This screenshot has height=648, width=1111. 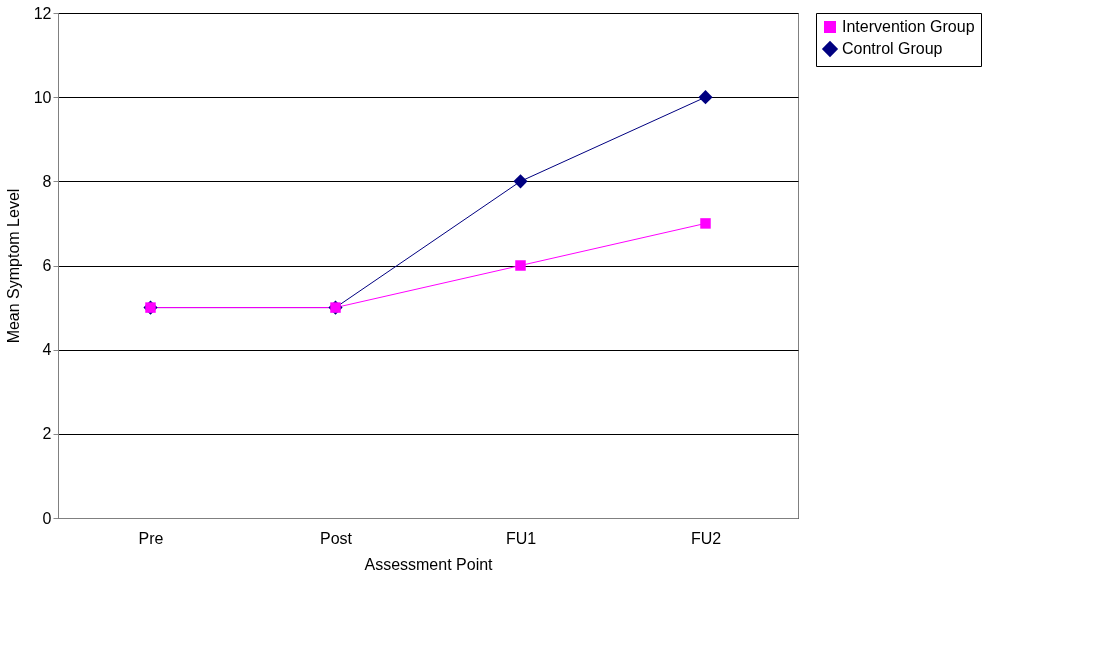 I want to click on x-tick-label: FU1, so click(x=521, y=538).